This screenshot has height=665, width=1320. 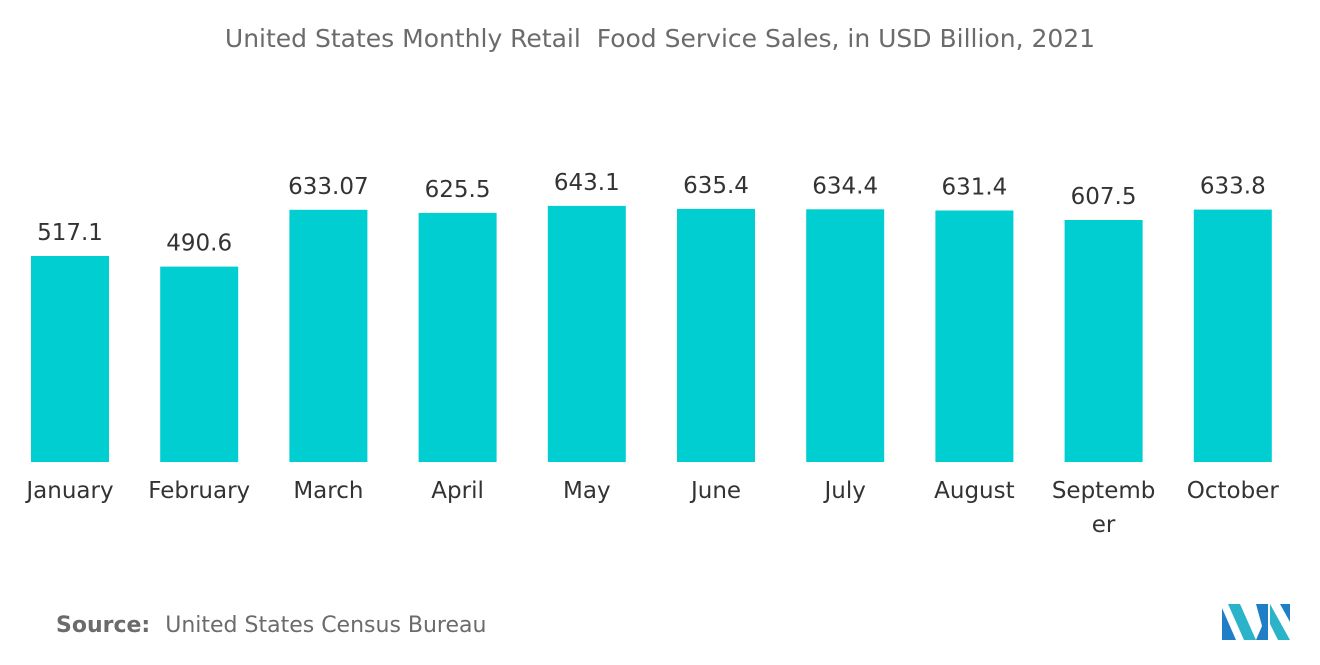 What do you see at coordinates (70, 359) in the screenshot?
I see `bar-january` at bounding box center [70, 359].